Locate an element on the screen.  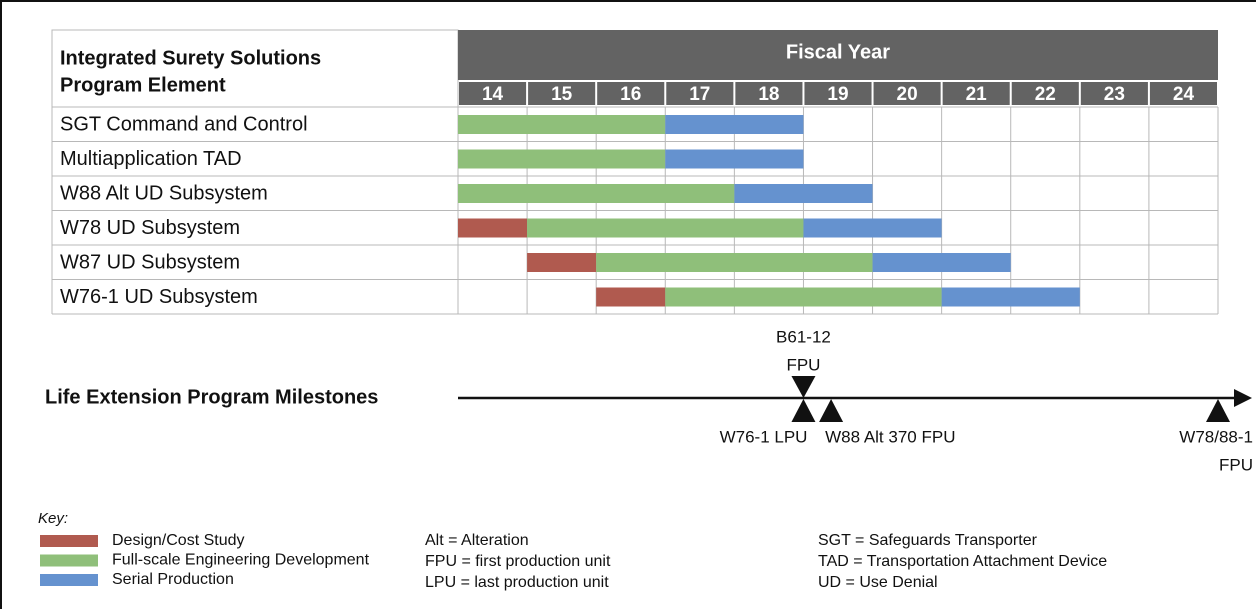
x-tick-label: 19 is located at coordinates (837, 94).